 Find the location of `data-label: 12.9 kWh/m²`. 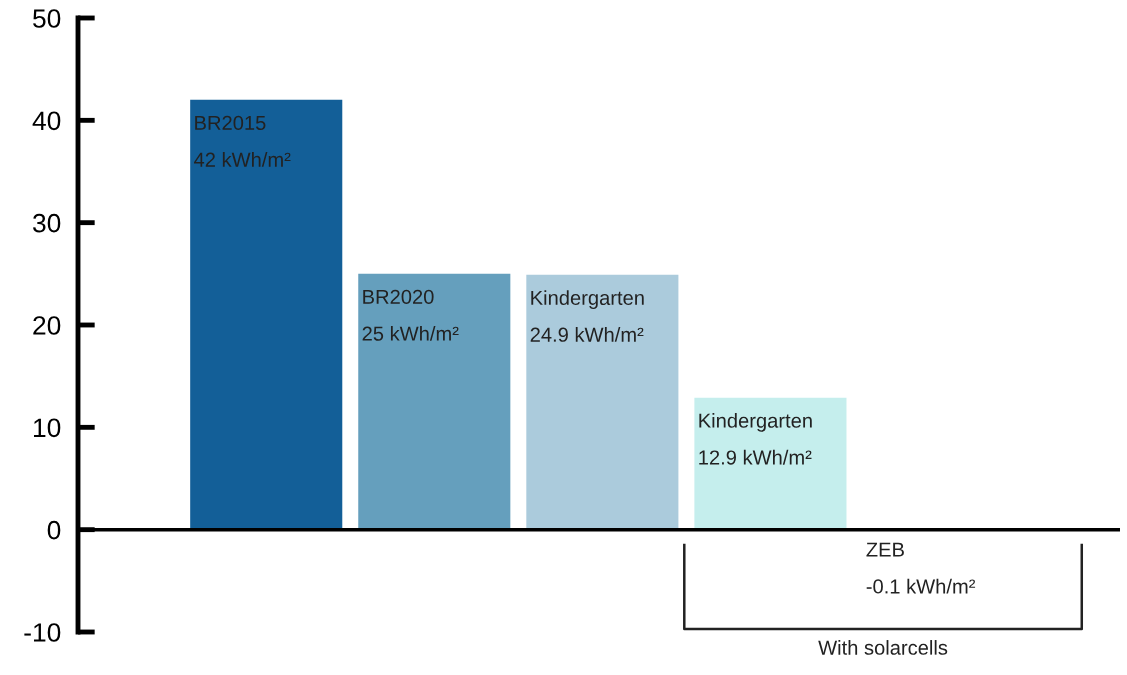

data-label: 12.9 kWh/m² is located at coordinates (755, 457).